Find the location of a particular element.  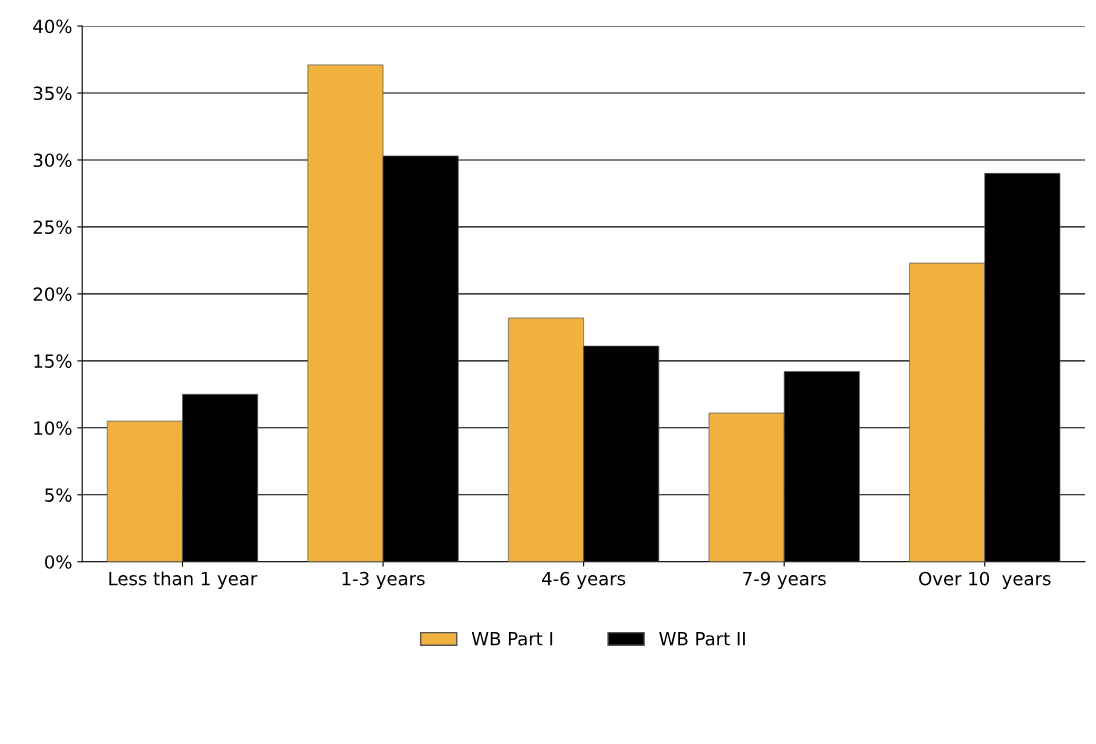

x-tick-label: 4-6 years is located at coordinates (584, 580).